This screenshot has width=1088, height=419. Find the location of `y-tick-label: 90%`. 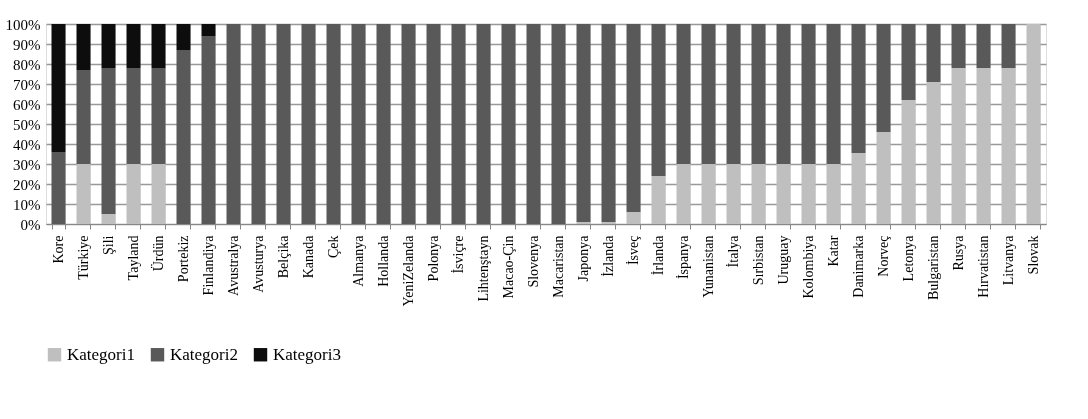

y-tick-label: 90% is located at coordinates (27, 44).